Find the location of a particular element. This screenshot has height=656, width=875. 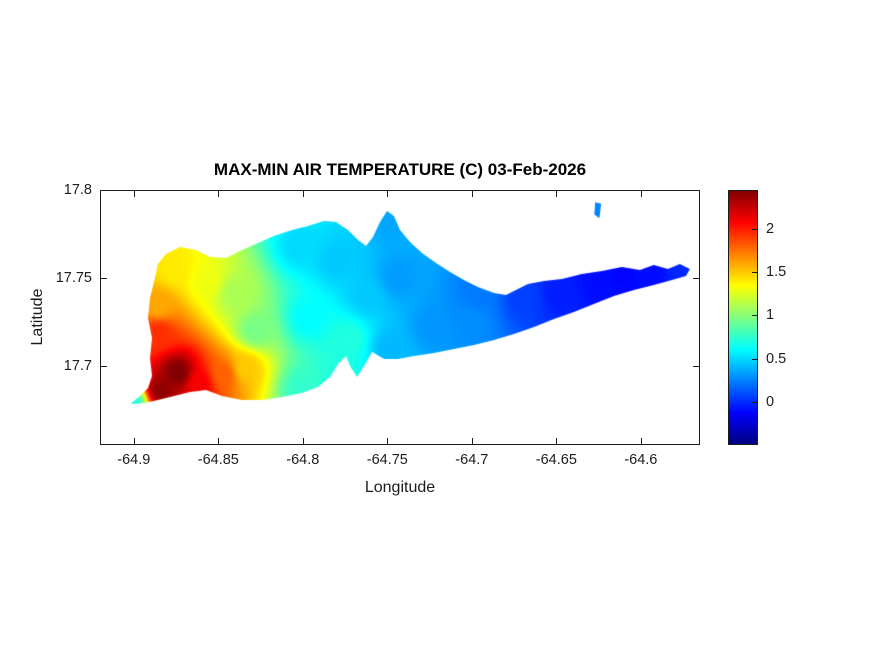

y-tick-label: 17.7 is located at coordinates (77, 365).